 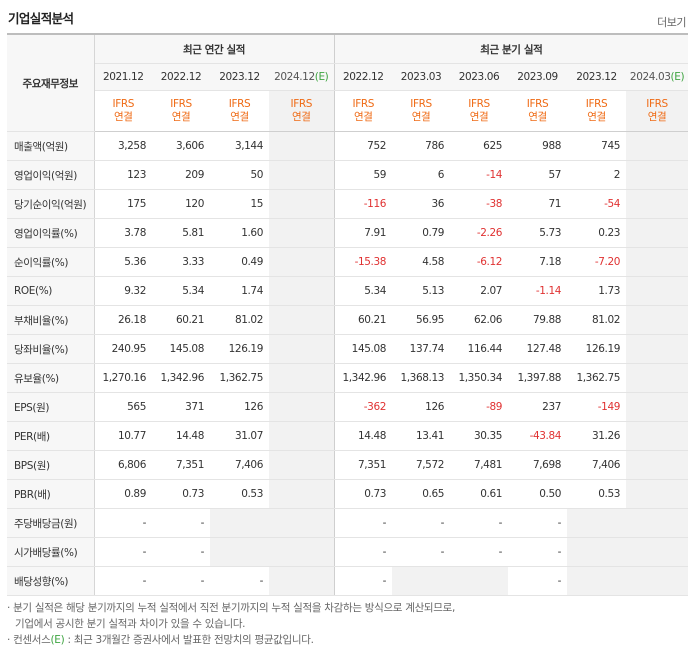 What do you see at coordinates (51, 465) in the screenshot?
I see `row-label: BPS(원)` at bounding box center [51, 465].